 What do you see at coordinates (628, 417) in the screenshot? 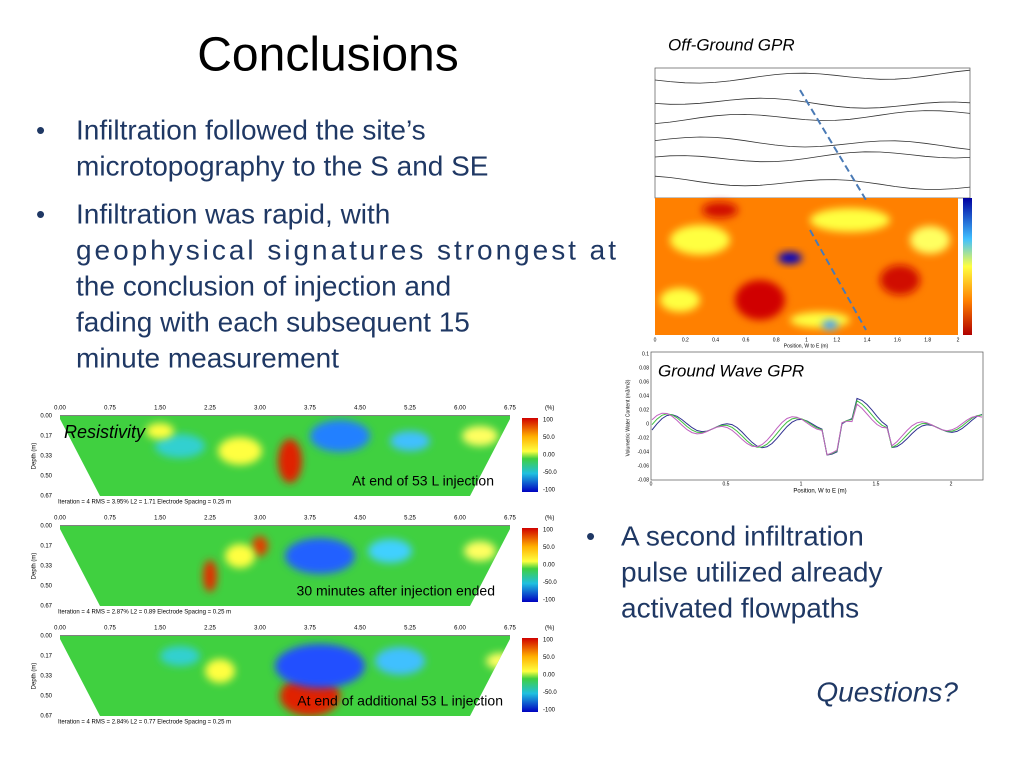
I see `y-axis-label: Volumetric Water Content (m3/m3)` at bounding box center [628, 417].